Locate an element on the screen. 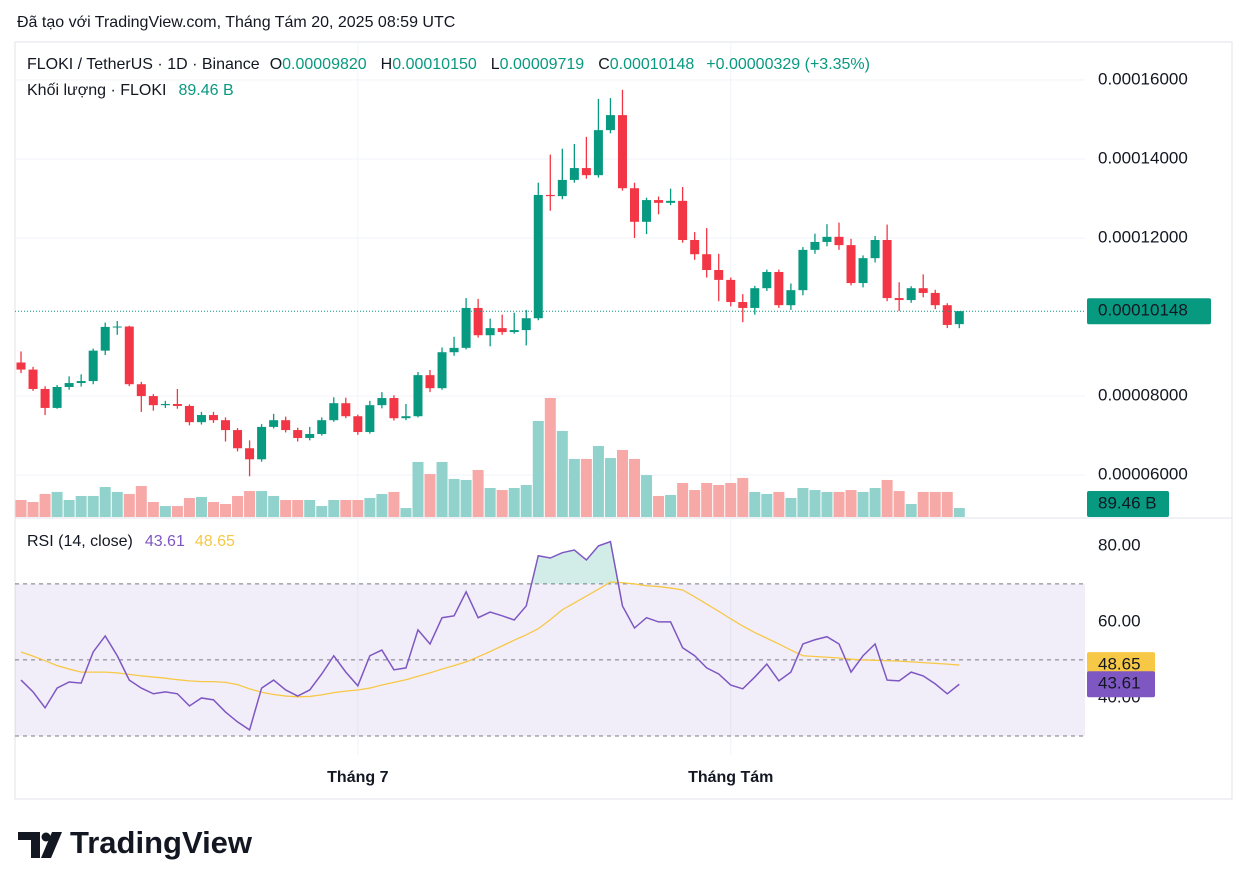  ohlc-key: L is located at coordinates (495, 64).